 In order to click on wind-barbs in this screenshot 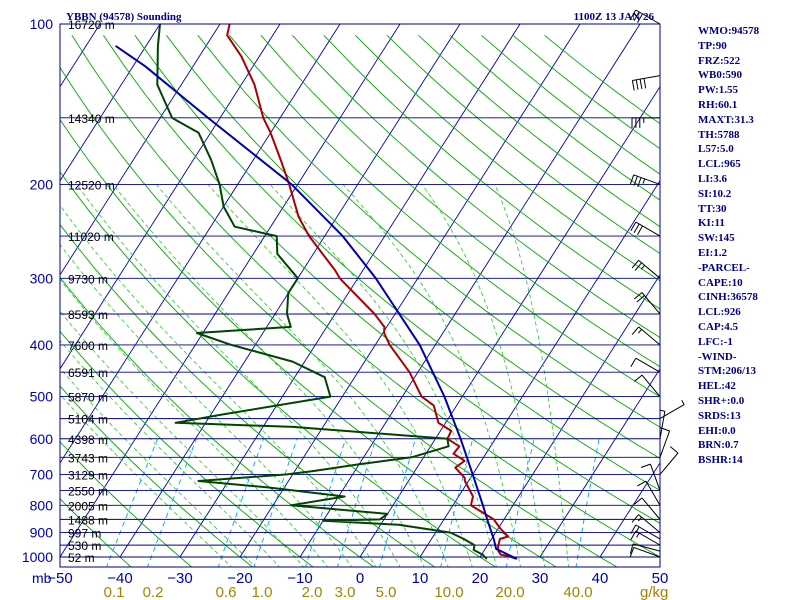, I will do `click(657, 283)`.